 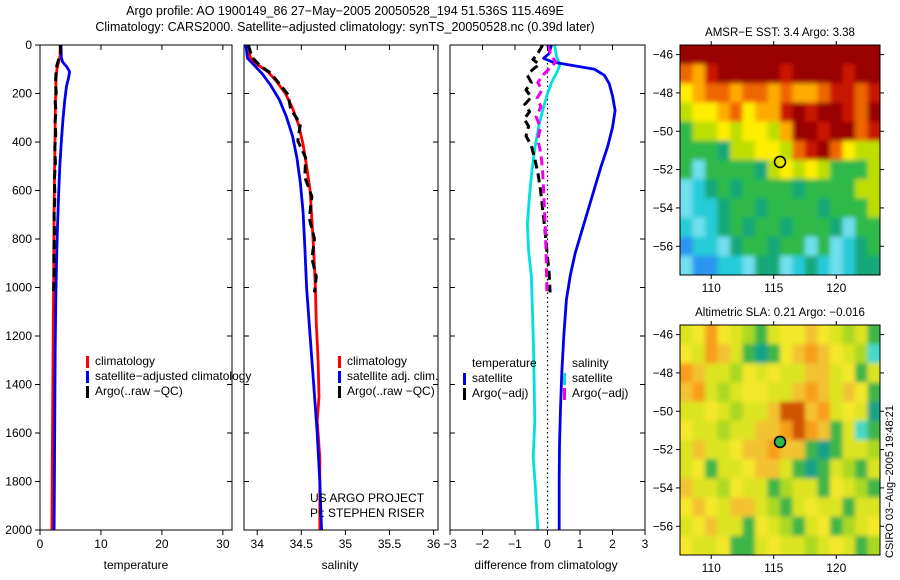 What do you see at coordinates (22, 94) in the screenshot?
I see `svg-text: 200` at bounding box center [22, 94].